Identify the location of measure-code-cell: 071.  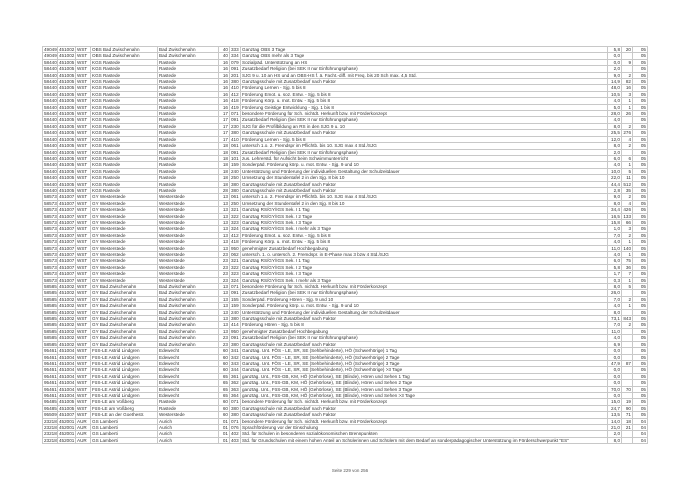
(235, 286).